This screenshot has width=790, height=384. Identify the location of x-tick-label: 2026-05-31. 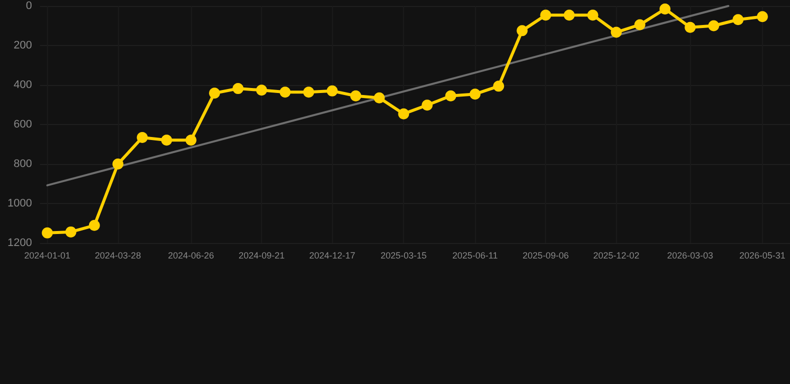
(762, 255).